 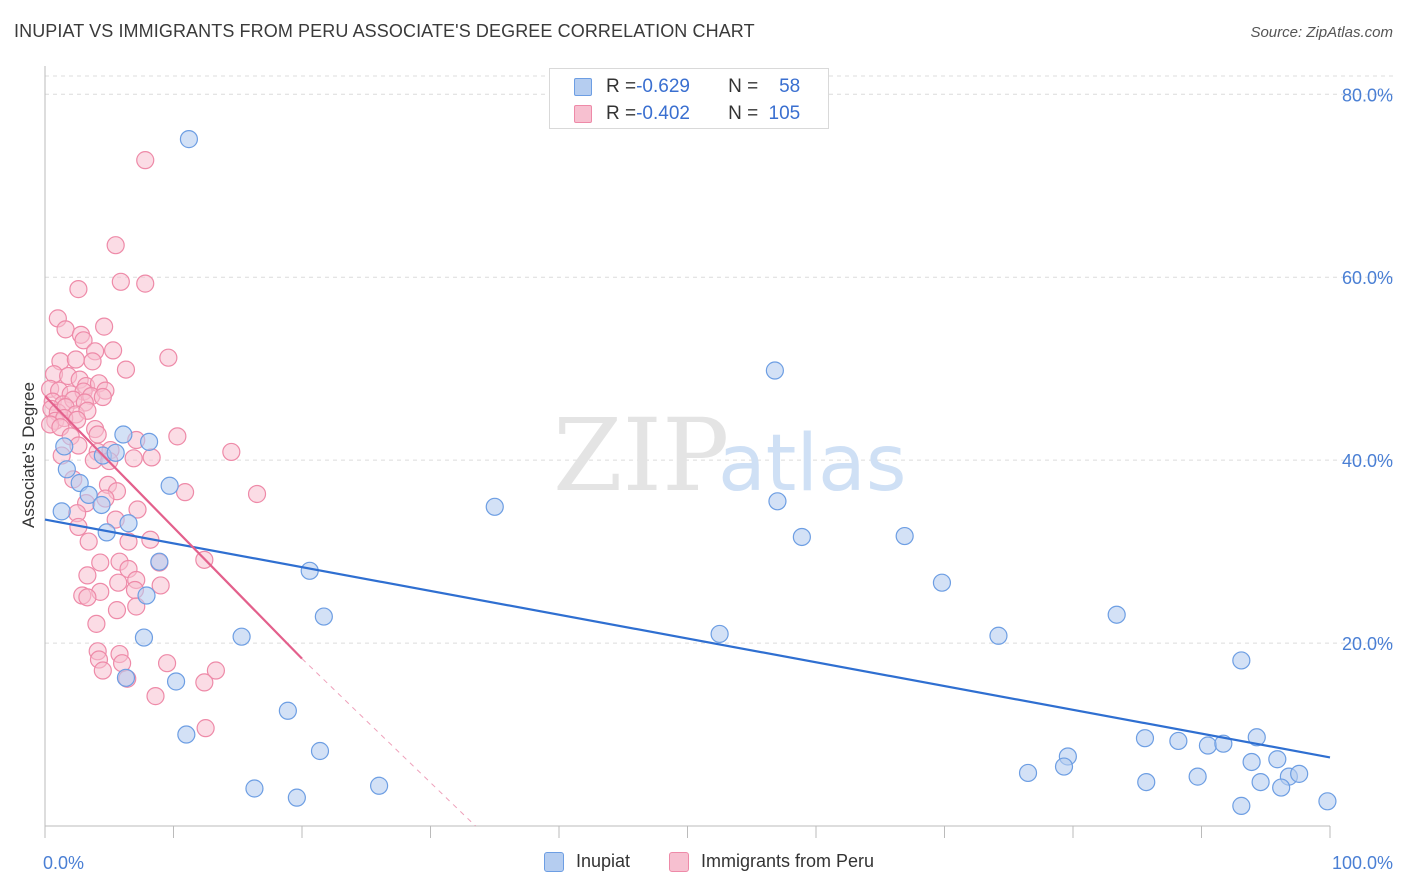 I want to click on legend-label-inupiat: Inupiat, so click(x=603, y=861).